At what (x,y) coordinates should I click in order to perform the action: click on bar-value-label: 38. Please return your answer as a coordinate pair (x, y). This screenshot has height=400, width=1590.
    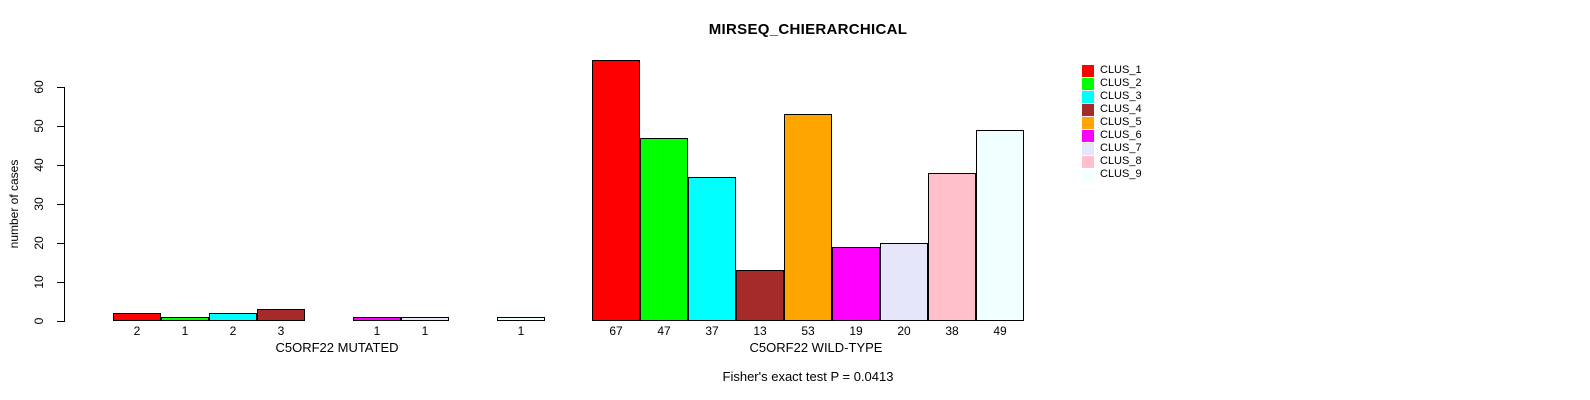
    Looking at the image, I should click on (952, 331).